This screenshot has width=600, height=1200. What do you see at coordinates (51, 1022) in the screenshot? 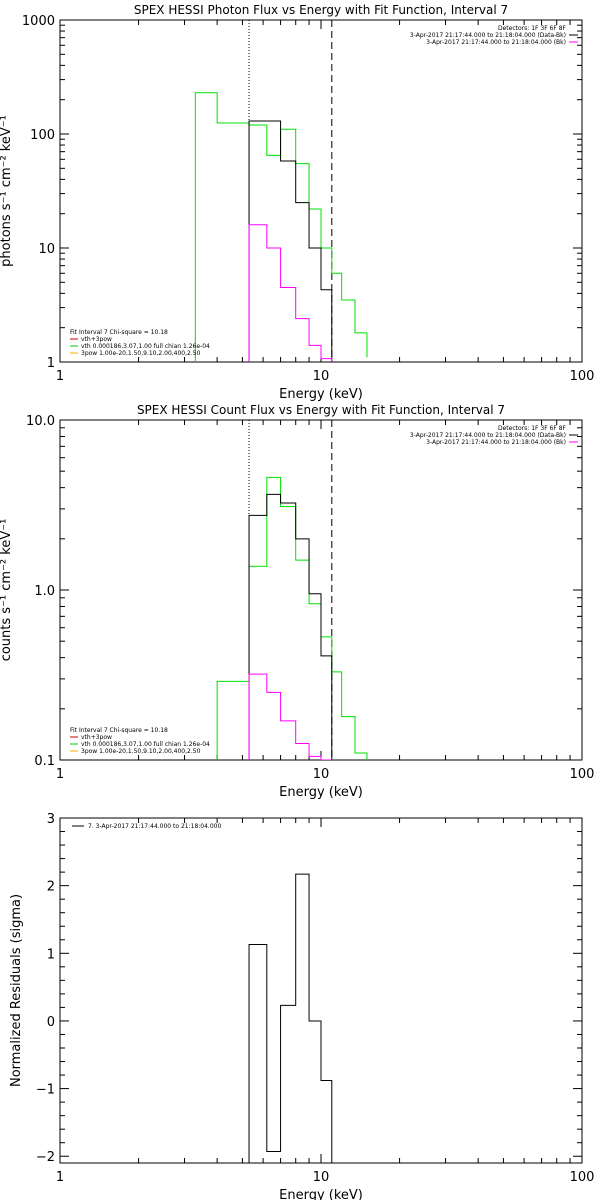
I see `y-tick-label: 0` at bounding box center [51, 1022].